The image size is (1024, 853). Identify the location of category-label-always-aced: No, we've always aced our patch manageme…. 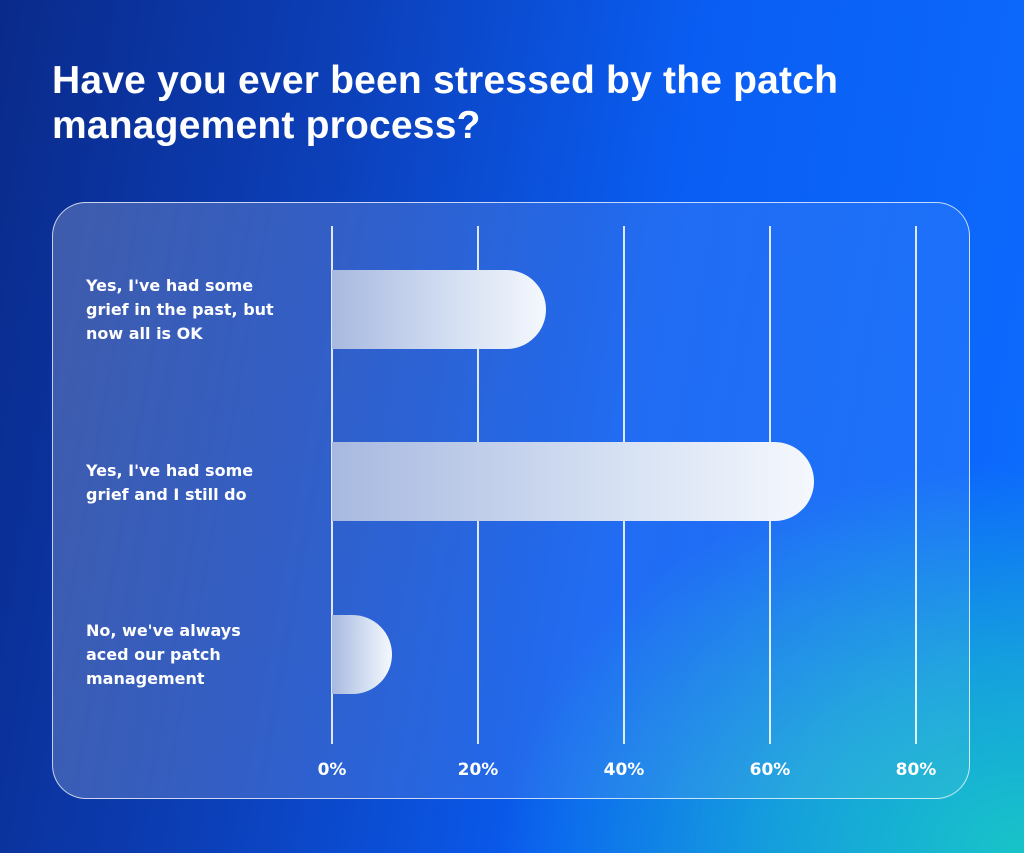
(196, 655).